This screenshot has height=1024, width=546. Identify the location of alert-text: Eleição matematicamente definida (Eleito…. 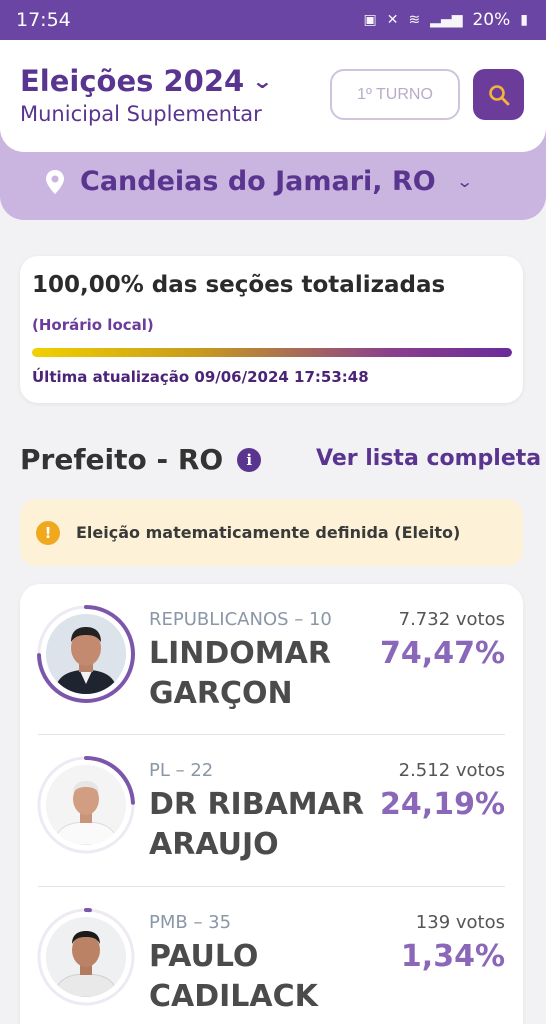
(268, 532).